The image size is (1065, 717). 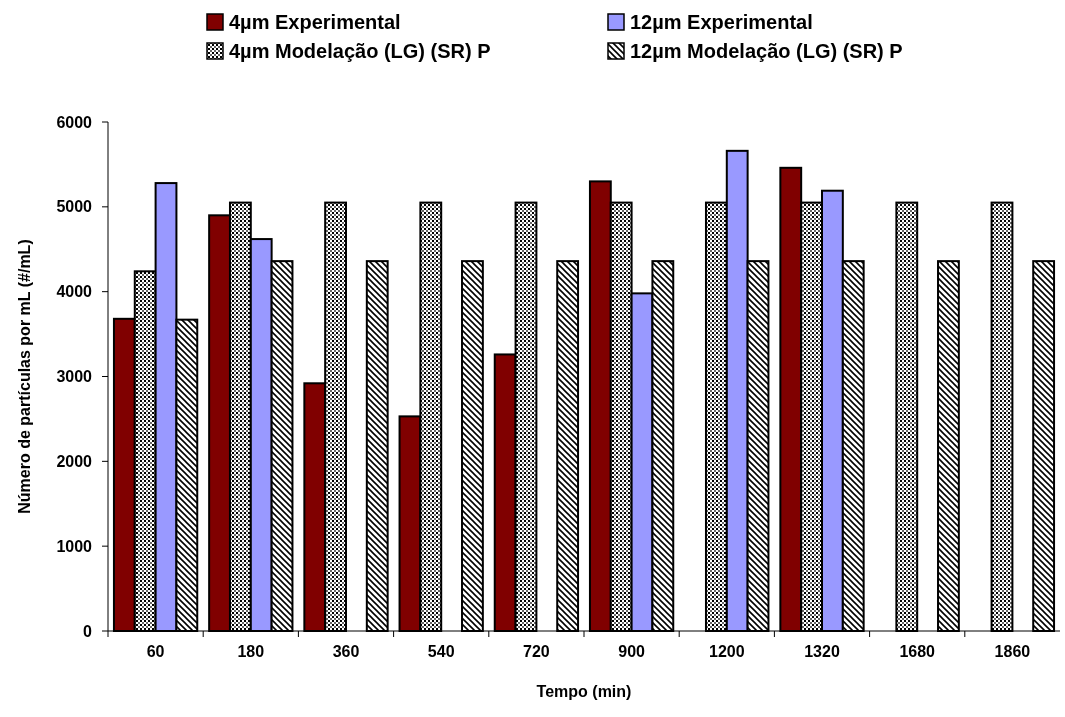 What do you see at coordinates (721, 22) in the screenshot?
I see `legend-label: 12µm Experimental` at bounding box center [721, 22].